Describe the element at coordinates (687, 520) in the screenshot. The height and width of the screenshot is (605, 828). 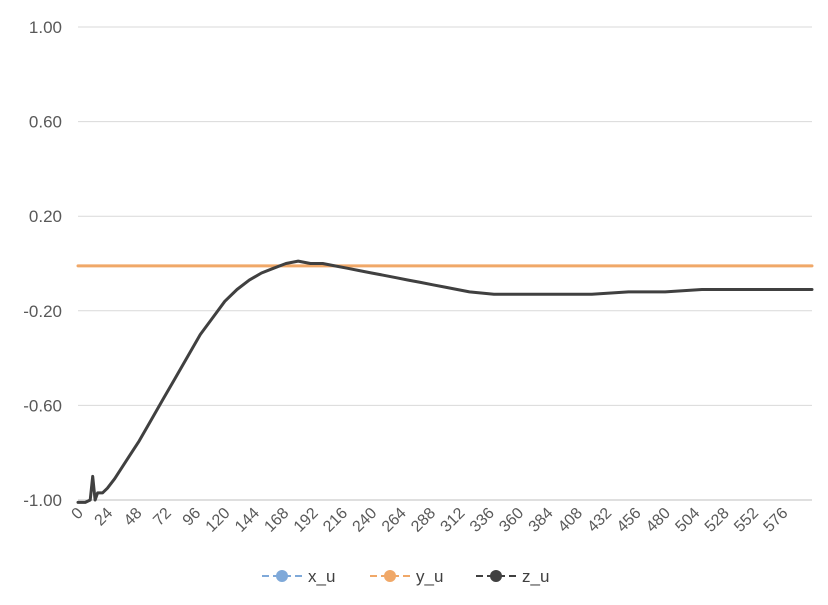
I see `x-tick-label: 504` at that location.